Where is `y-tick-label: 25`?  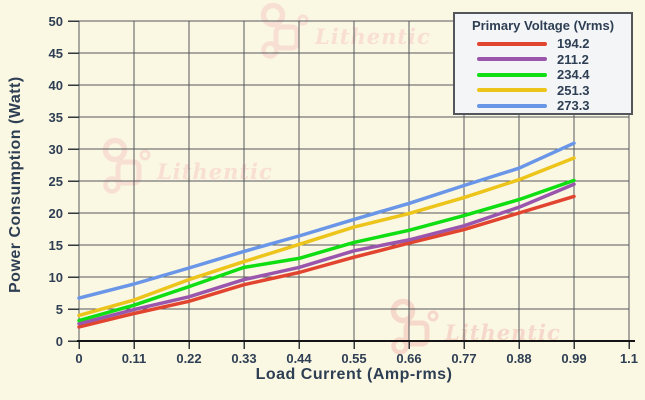 y-tick-label: 25 is located at coordinates (56, 181).